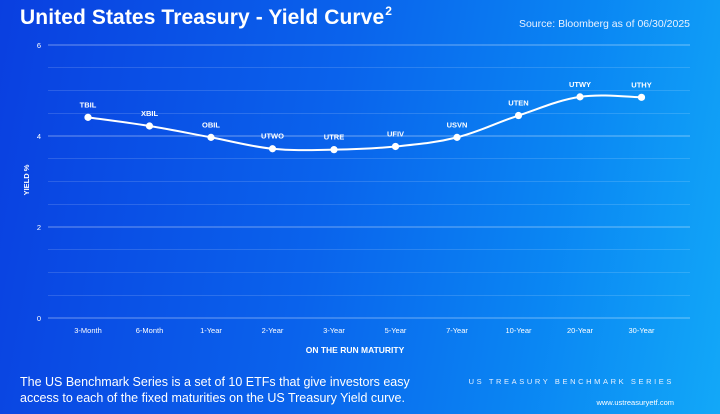  Describe the element at coordinates (334, 330) in the screenshot. I see `x-tick-label: 3-Year` at that location.